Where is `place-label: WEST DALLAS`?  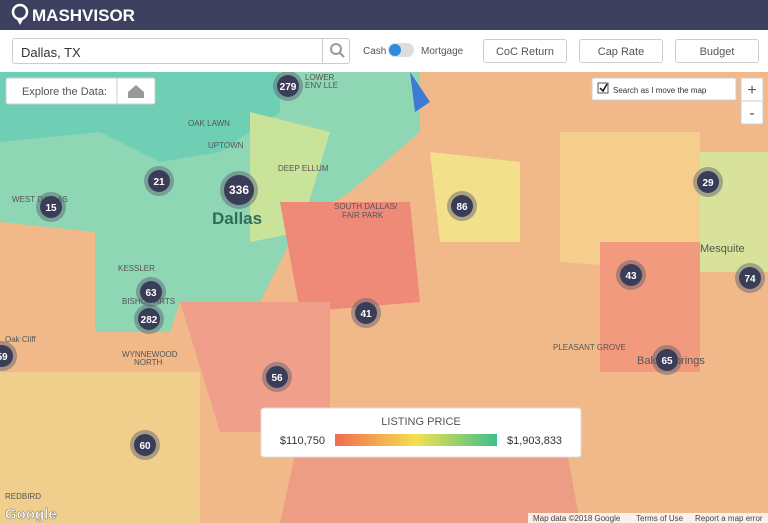 place-label: WEST DALLAS is located at coordinates (40, 199).